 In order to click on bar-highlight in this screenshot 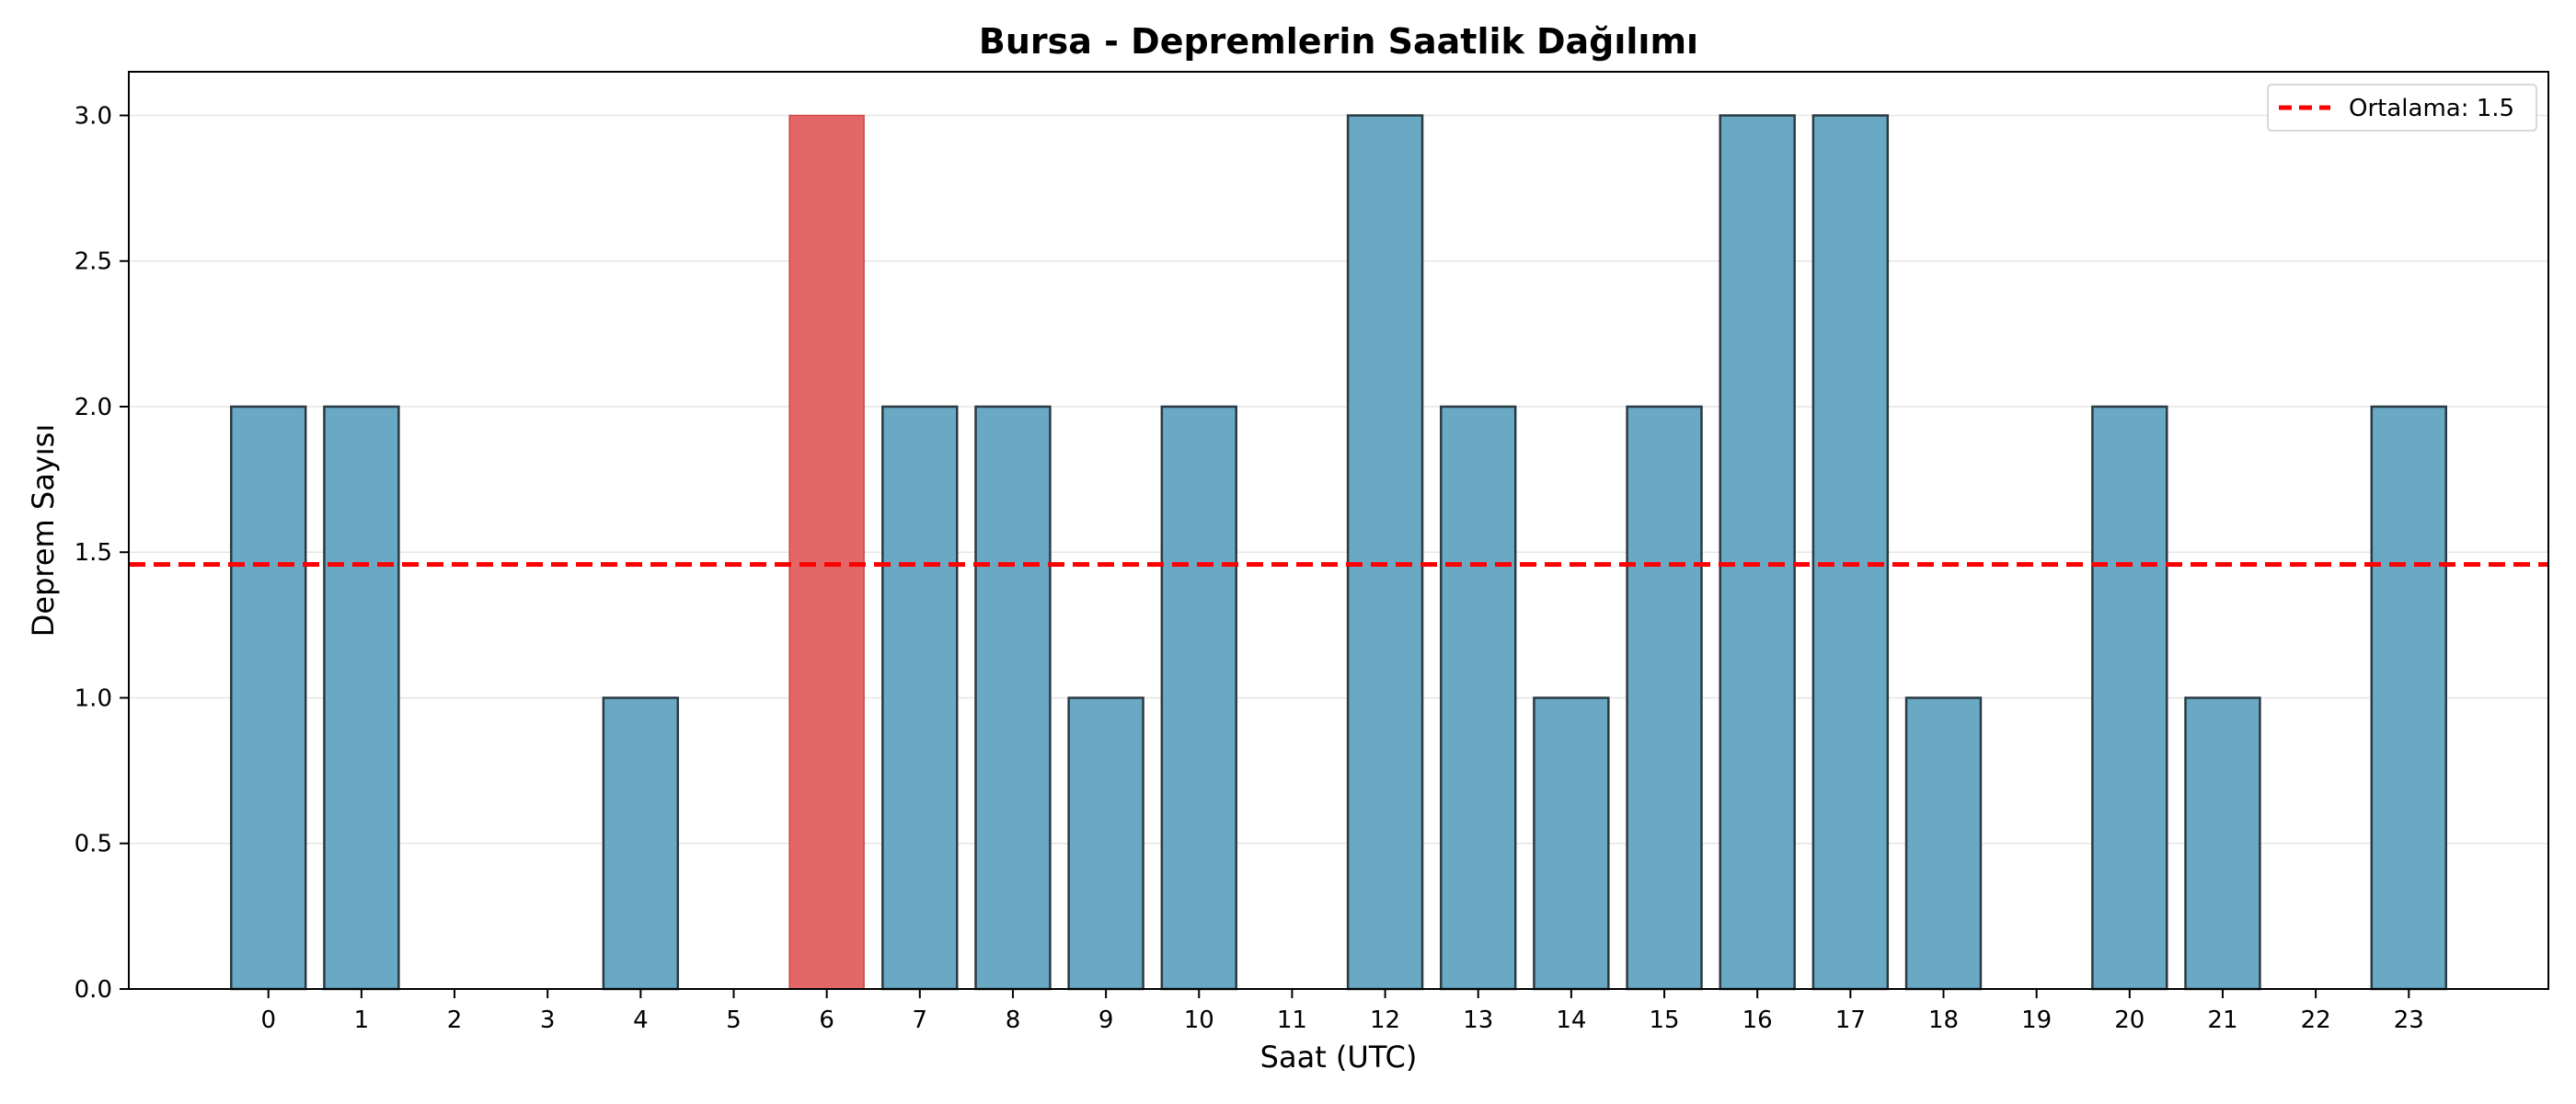, I will do `click(826, 552)`.